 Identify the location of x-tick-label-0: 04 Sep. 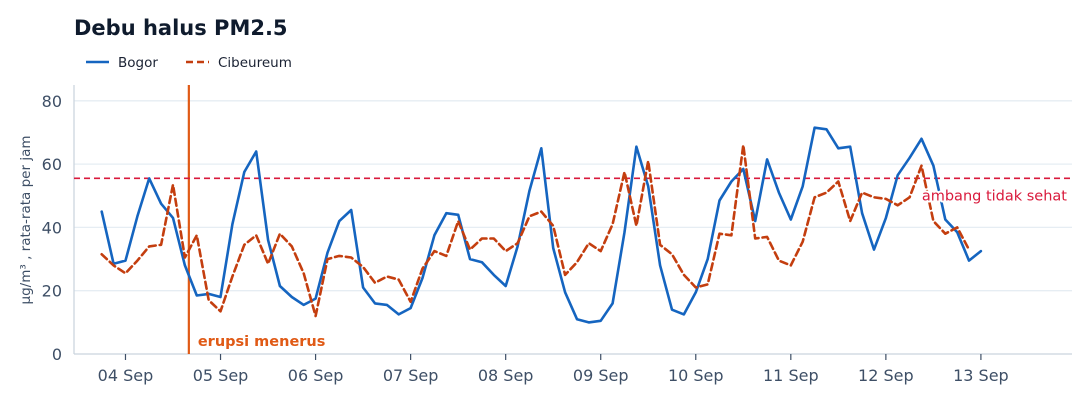
(126, 375).